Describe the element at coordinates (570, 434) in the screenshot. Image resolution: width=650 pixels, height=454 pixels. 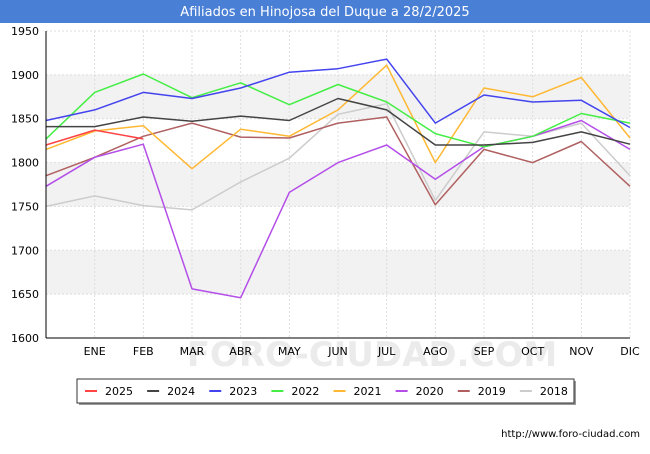
I see `source-url: http://www.foro-ciudad.com` at that location.